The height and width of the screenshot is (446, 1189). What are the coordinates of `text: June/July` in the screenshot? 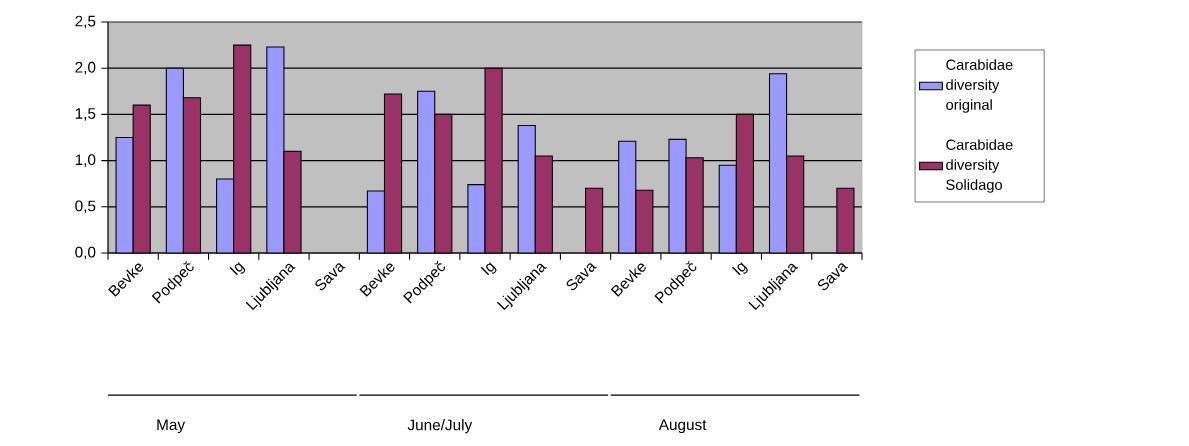 It's located at (440, 426).